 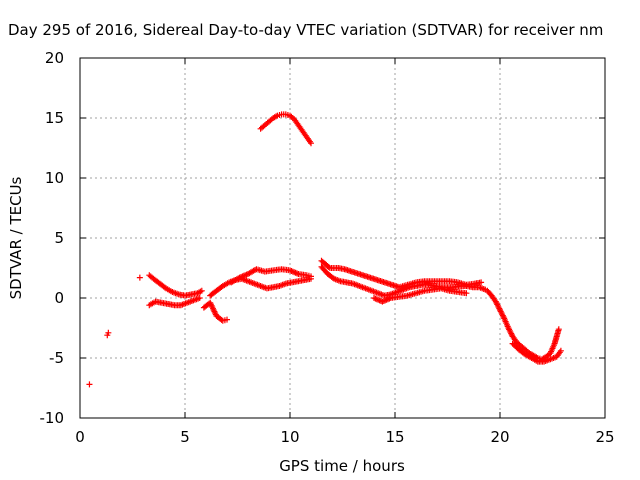 I want to click on x-tick-label: 10, so click(x=289, y=437).